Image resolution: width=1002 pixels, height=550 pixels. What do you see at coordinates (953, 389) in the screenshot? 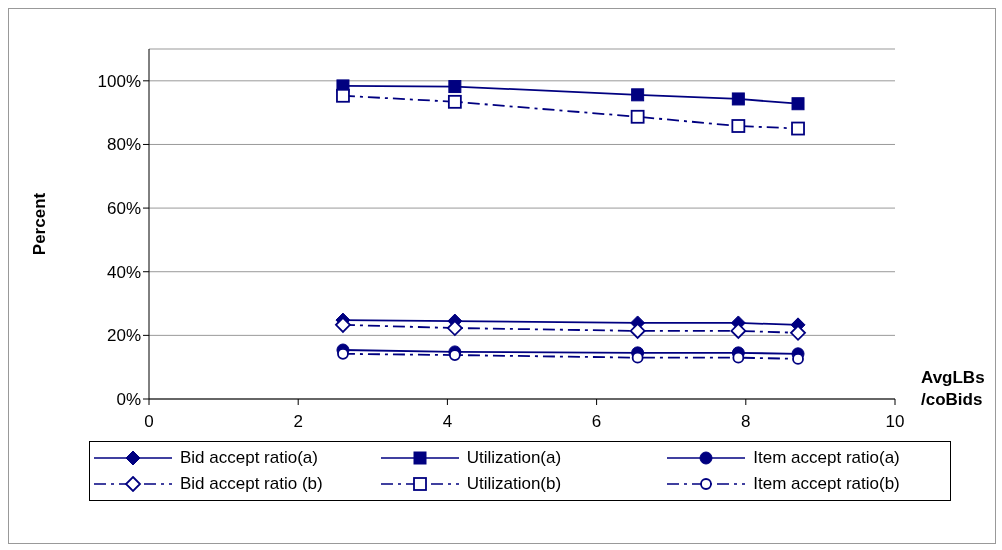
I see `x-axis-title: AvgLBs /coBids` at bounding box center [953, 389].